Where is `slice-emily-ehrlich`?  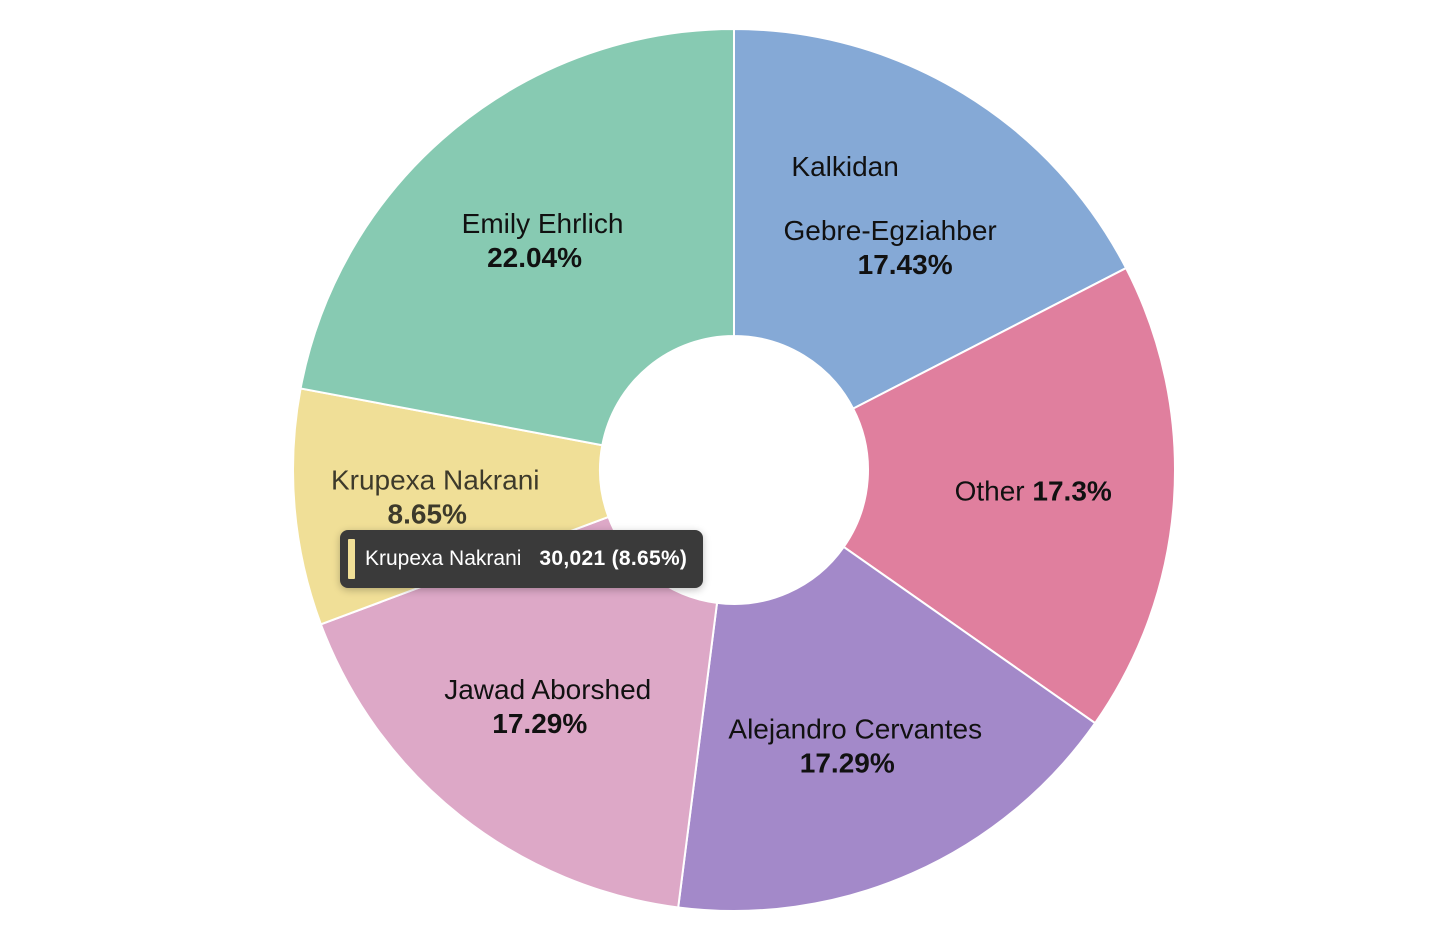
slice-emily-ehrlich is located at coordinates (517, 237).